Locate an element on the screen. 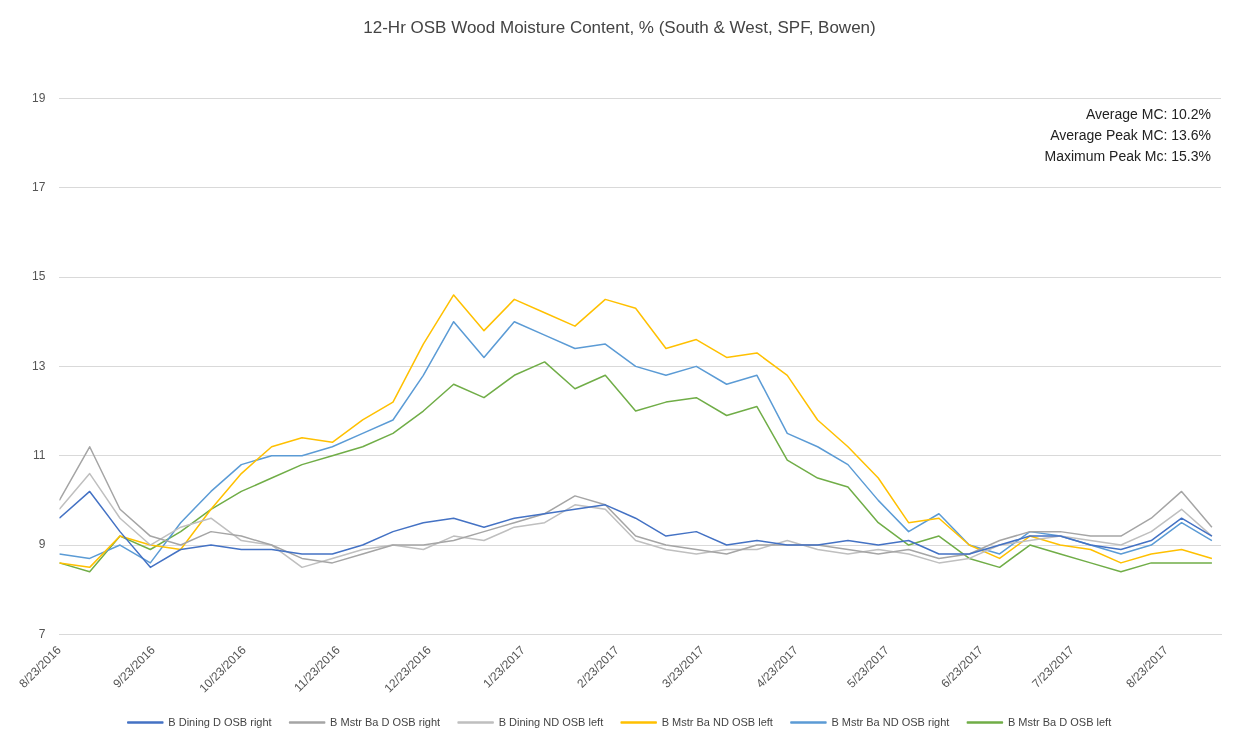 This screenshot has height=747, width=1249. y-tick-label: 7 is located at coordinates (42, 633).